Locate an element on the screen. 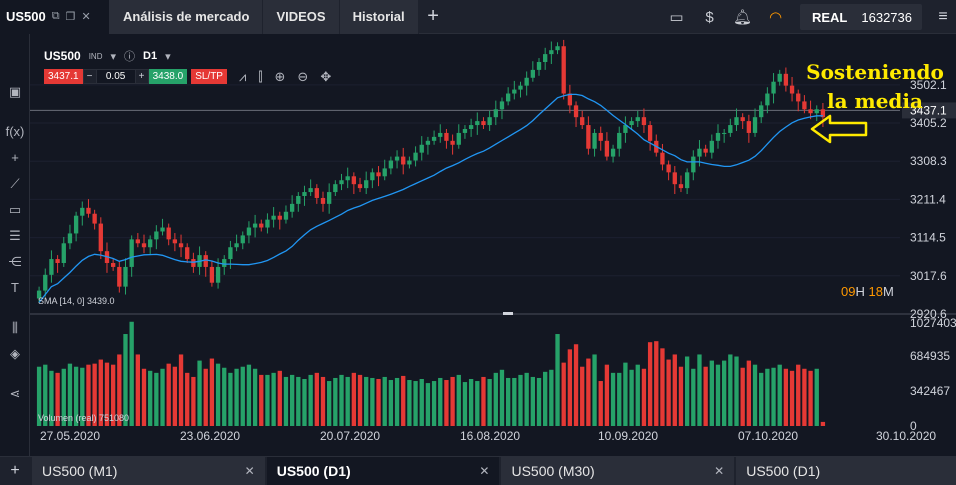 The image size is (956, 485). dollar-settings-icon: $ is located at coordinates (709, 17).